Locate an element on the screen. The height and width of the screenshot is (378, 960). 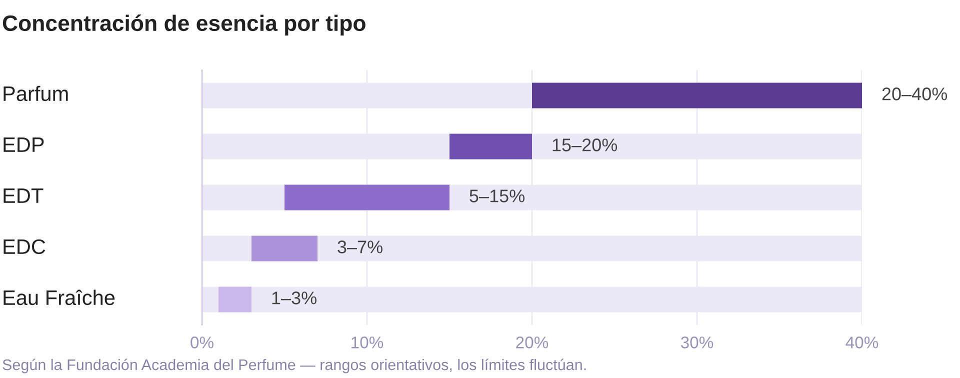
y-tick-label: Parfum is located at coordinates (36, 94).